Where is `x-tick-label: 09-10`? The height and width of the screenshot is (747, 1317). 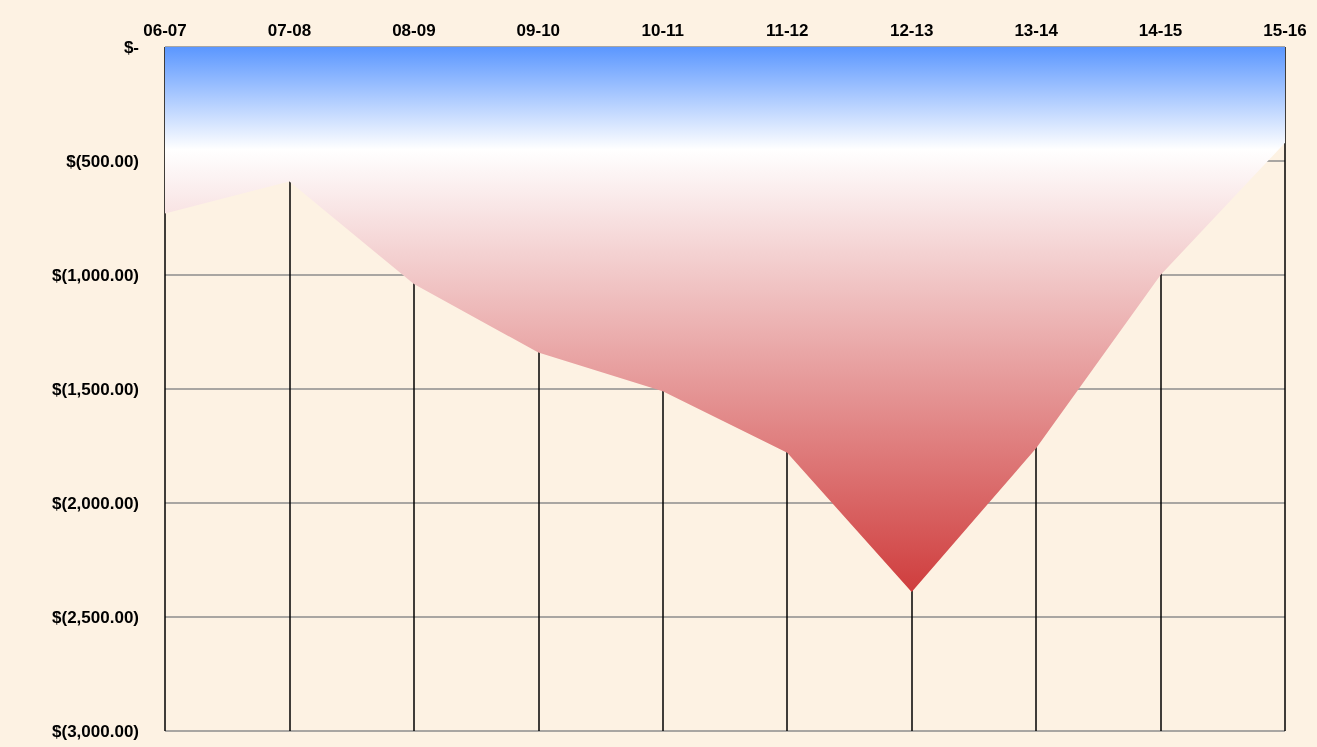
x-tick-label: 09-10 is located at coordinates (538, 30).